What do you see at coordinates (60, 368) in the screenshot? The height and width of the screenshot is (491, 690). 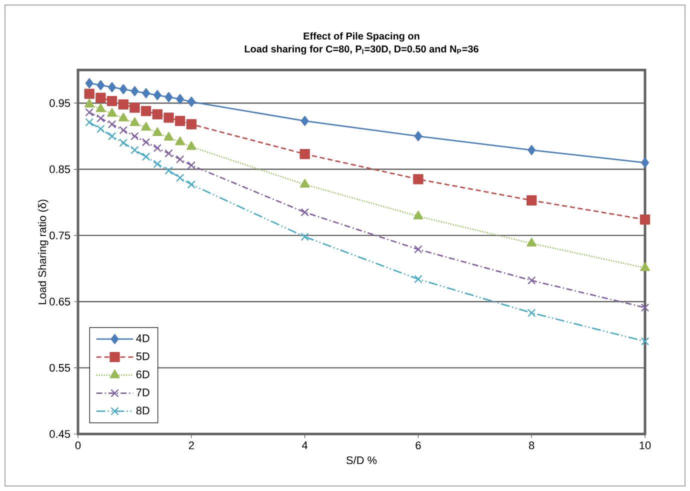 I see `y-tick-label: 0.55` at bounding box center [60, 368].